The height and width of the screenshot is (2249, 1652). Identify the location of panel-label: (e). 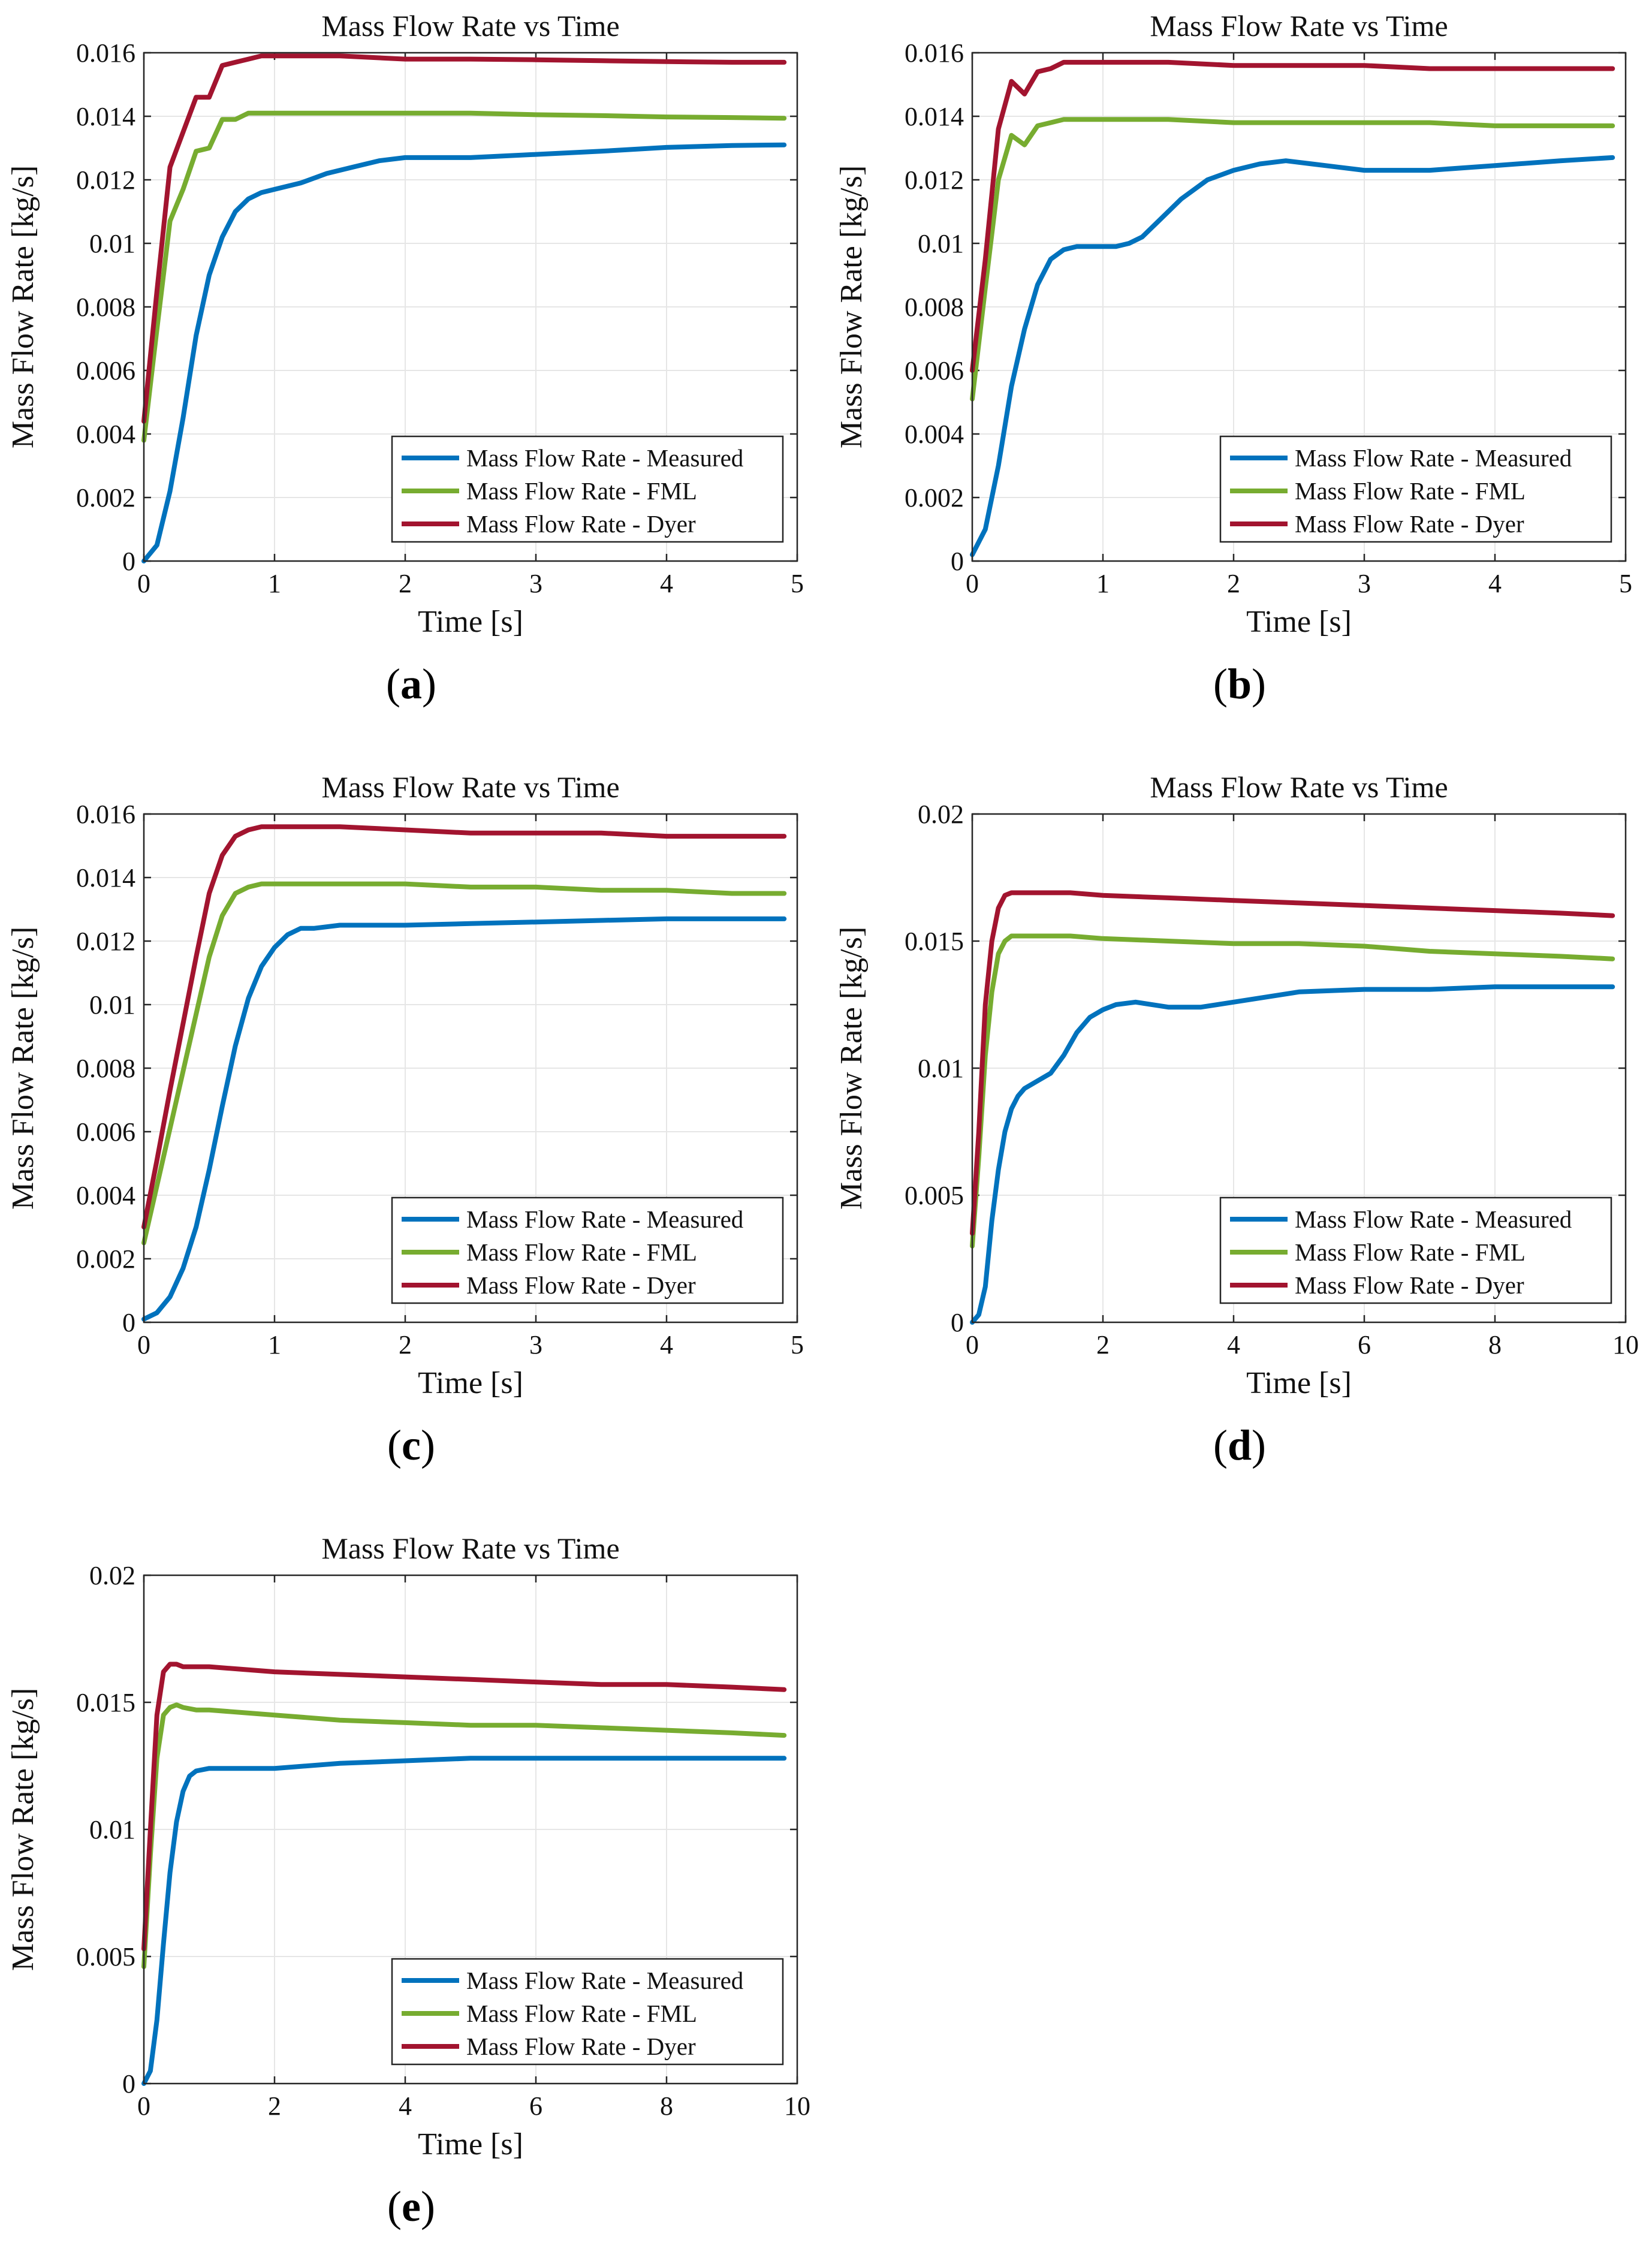
(411, 2206).